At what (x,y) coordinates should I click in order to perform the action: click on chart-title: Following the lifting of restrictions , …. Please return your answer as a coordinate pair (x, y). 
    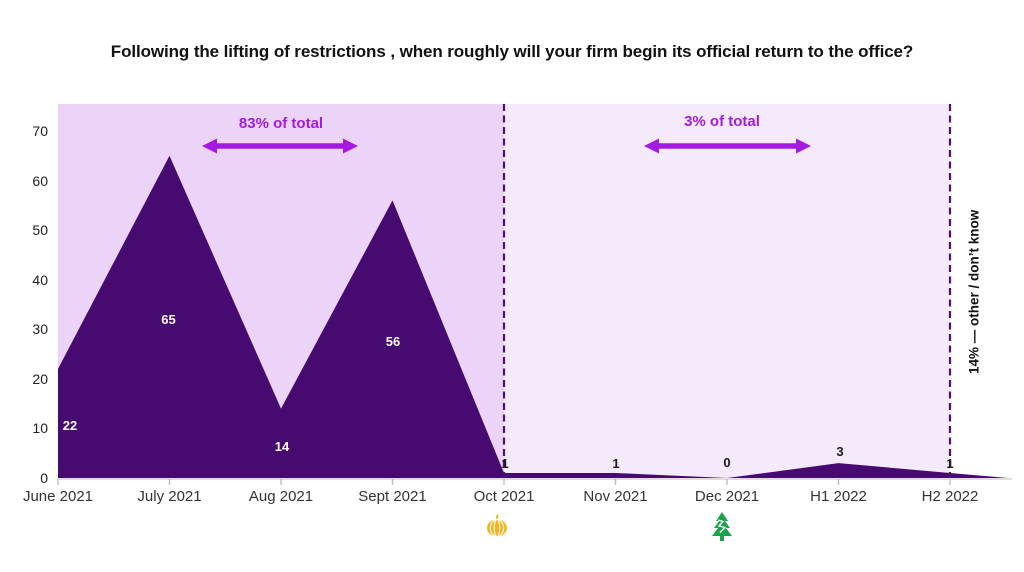
    Looking at the image, I should click on (512, 51).